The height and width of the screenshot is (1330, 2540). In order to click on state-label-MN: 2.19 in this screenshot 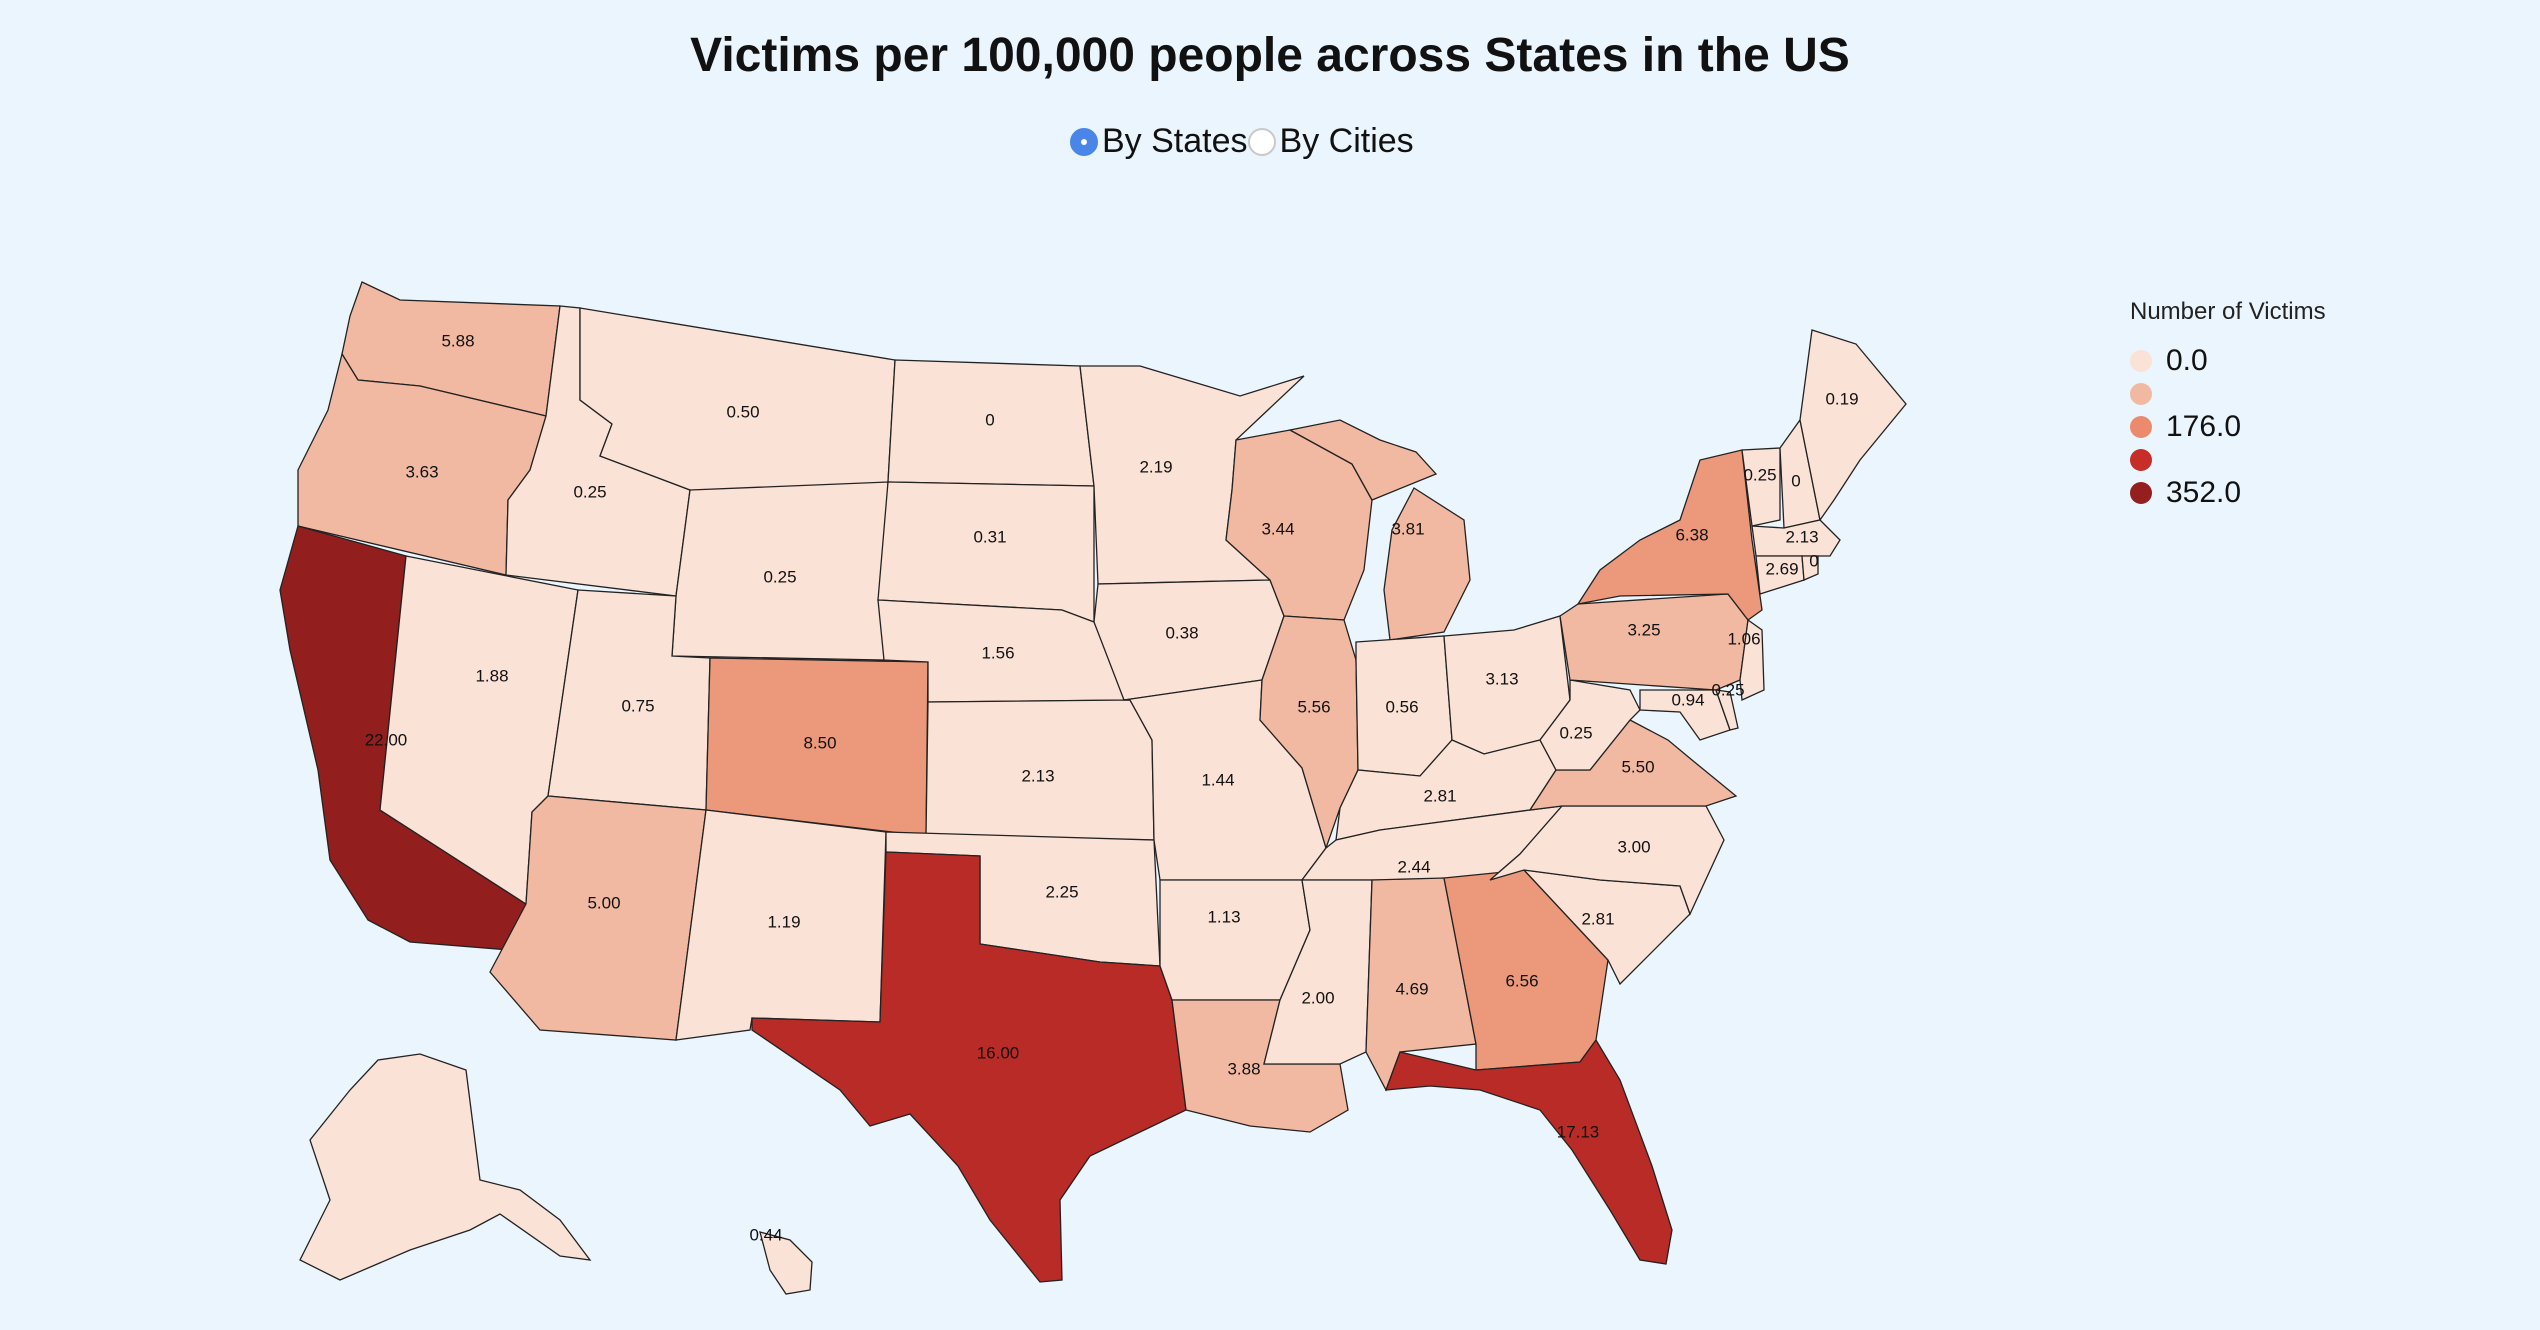, I will do `click(1155, 466)`.